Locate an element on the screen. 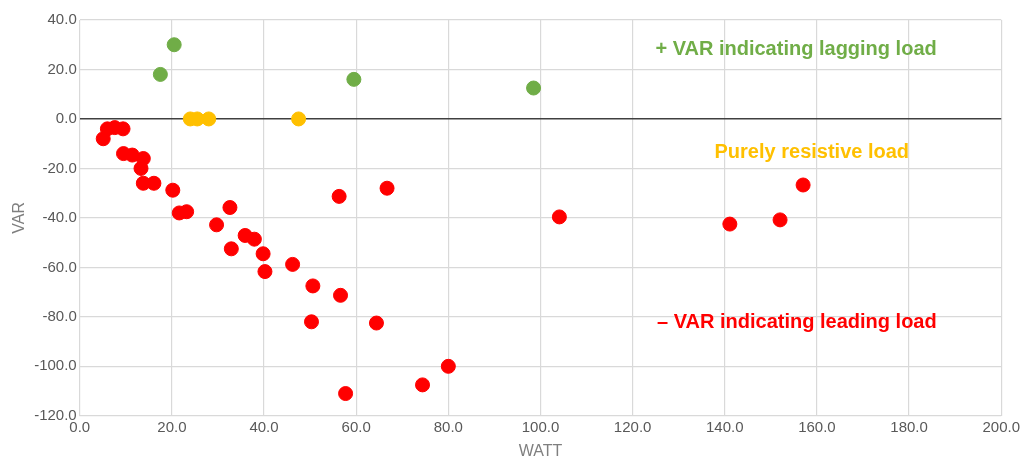 The height and width of the screenshot is (475, 1035). x-tick-label: 180.0 is located at coordinates (909, 426).